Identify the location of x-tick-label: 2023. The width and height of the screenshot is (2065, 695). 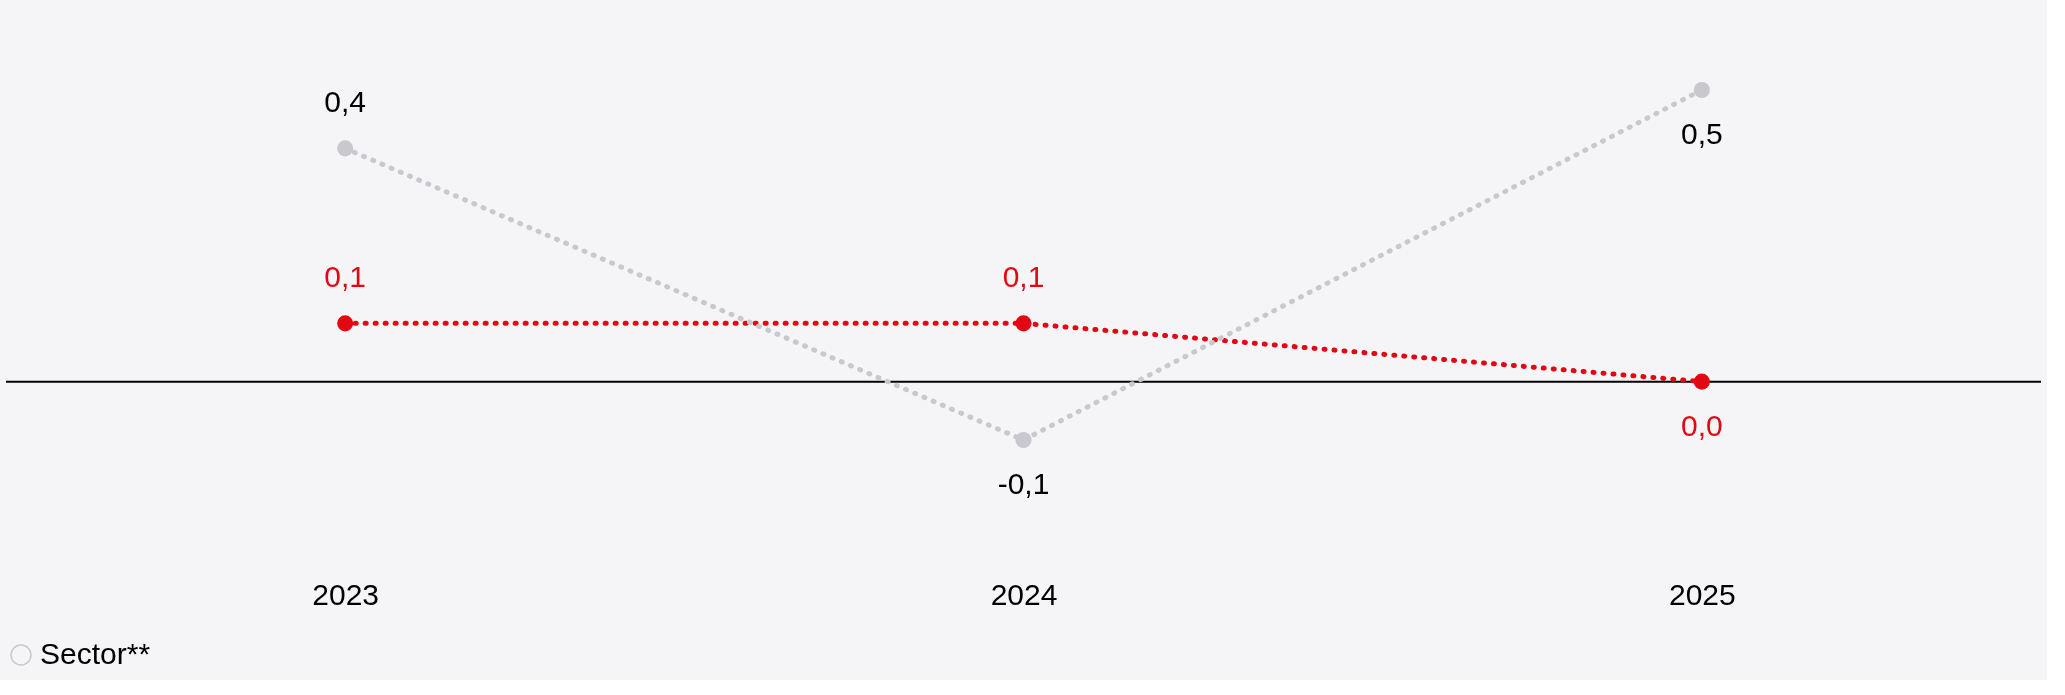
(346, 594).